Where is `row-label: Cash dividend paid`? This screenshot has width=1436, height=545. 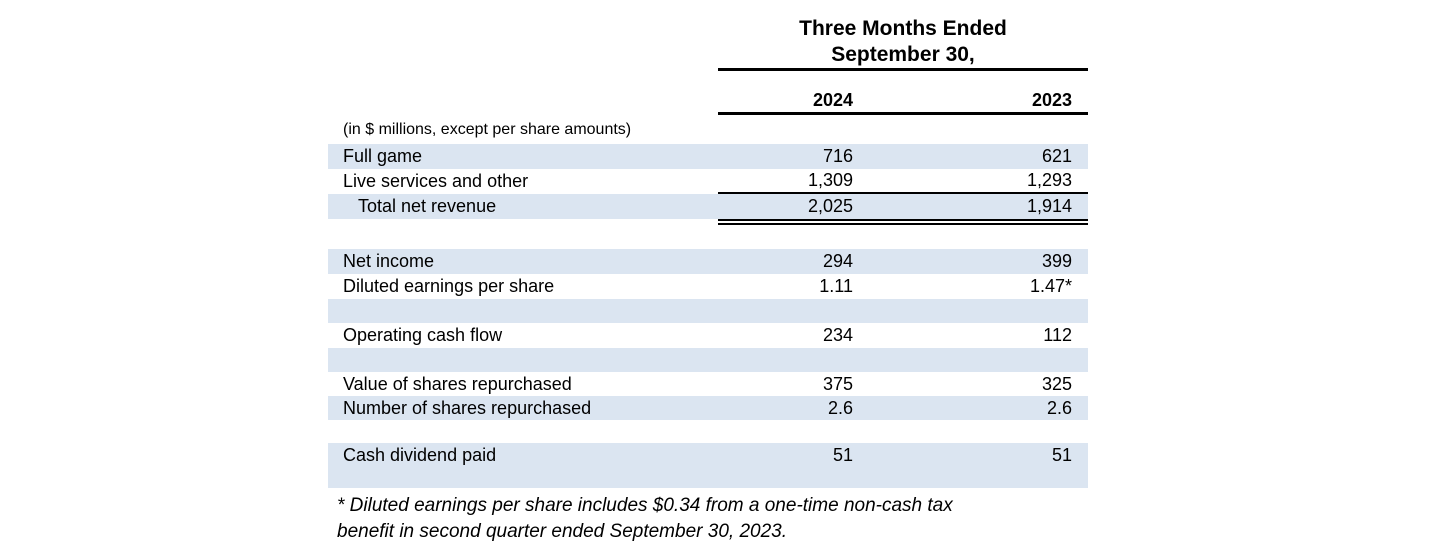 row-label: Cash dividend paid is located at coordinates (420, 455).